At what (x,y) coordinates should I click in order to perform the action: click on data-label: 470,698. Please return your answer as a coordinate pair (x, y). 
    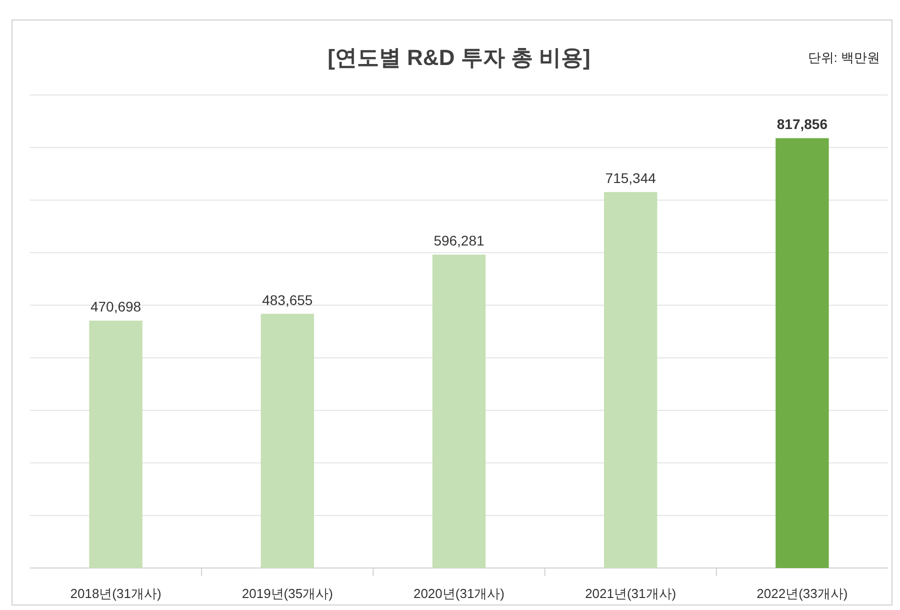
    Looking at the image, I should click on (116, 306).